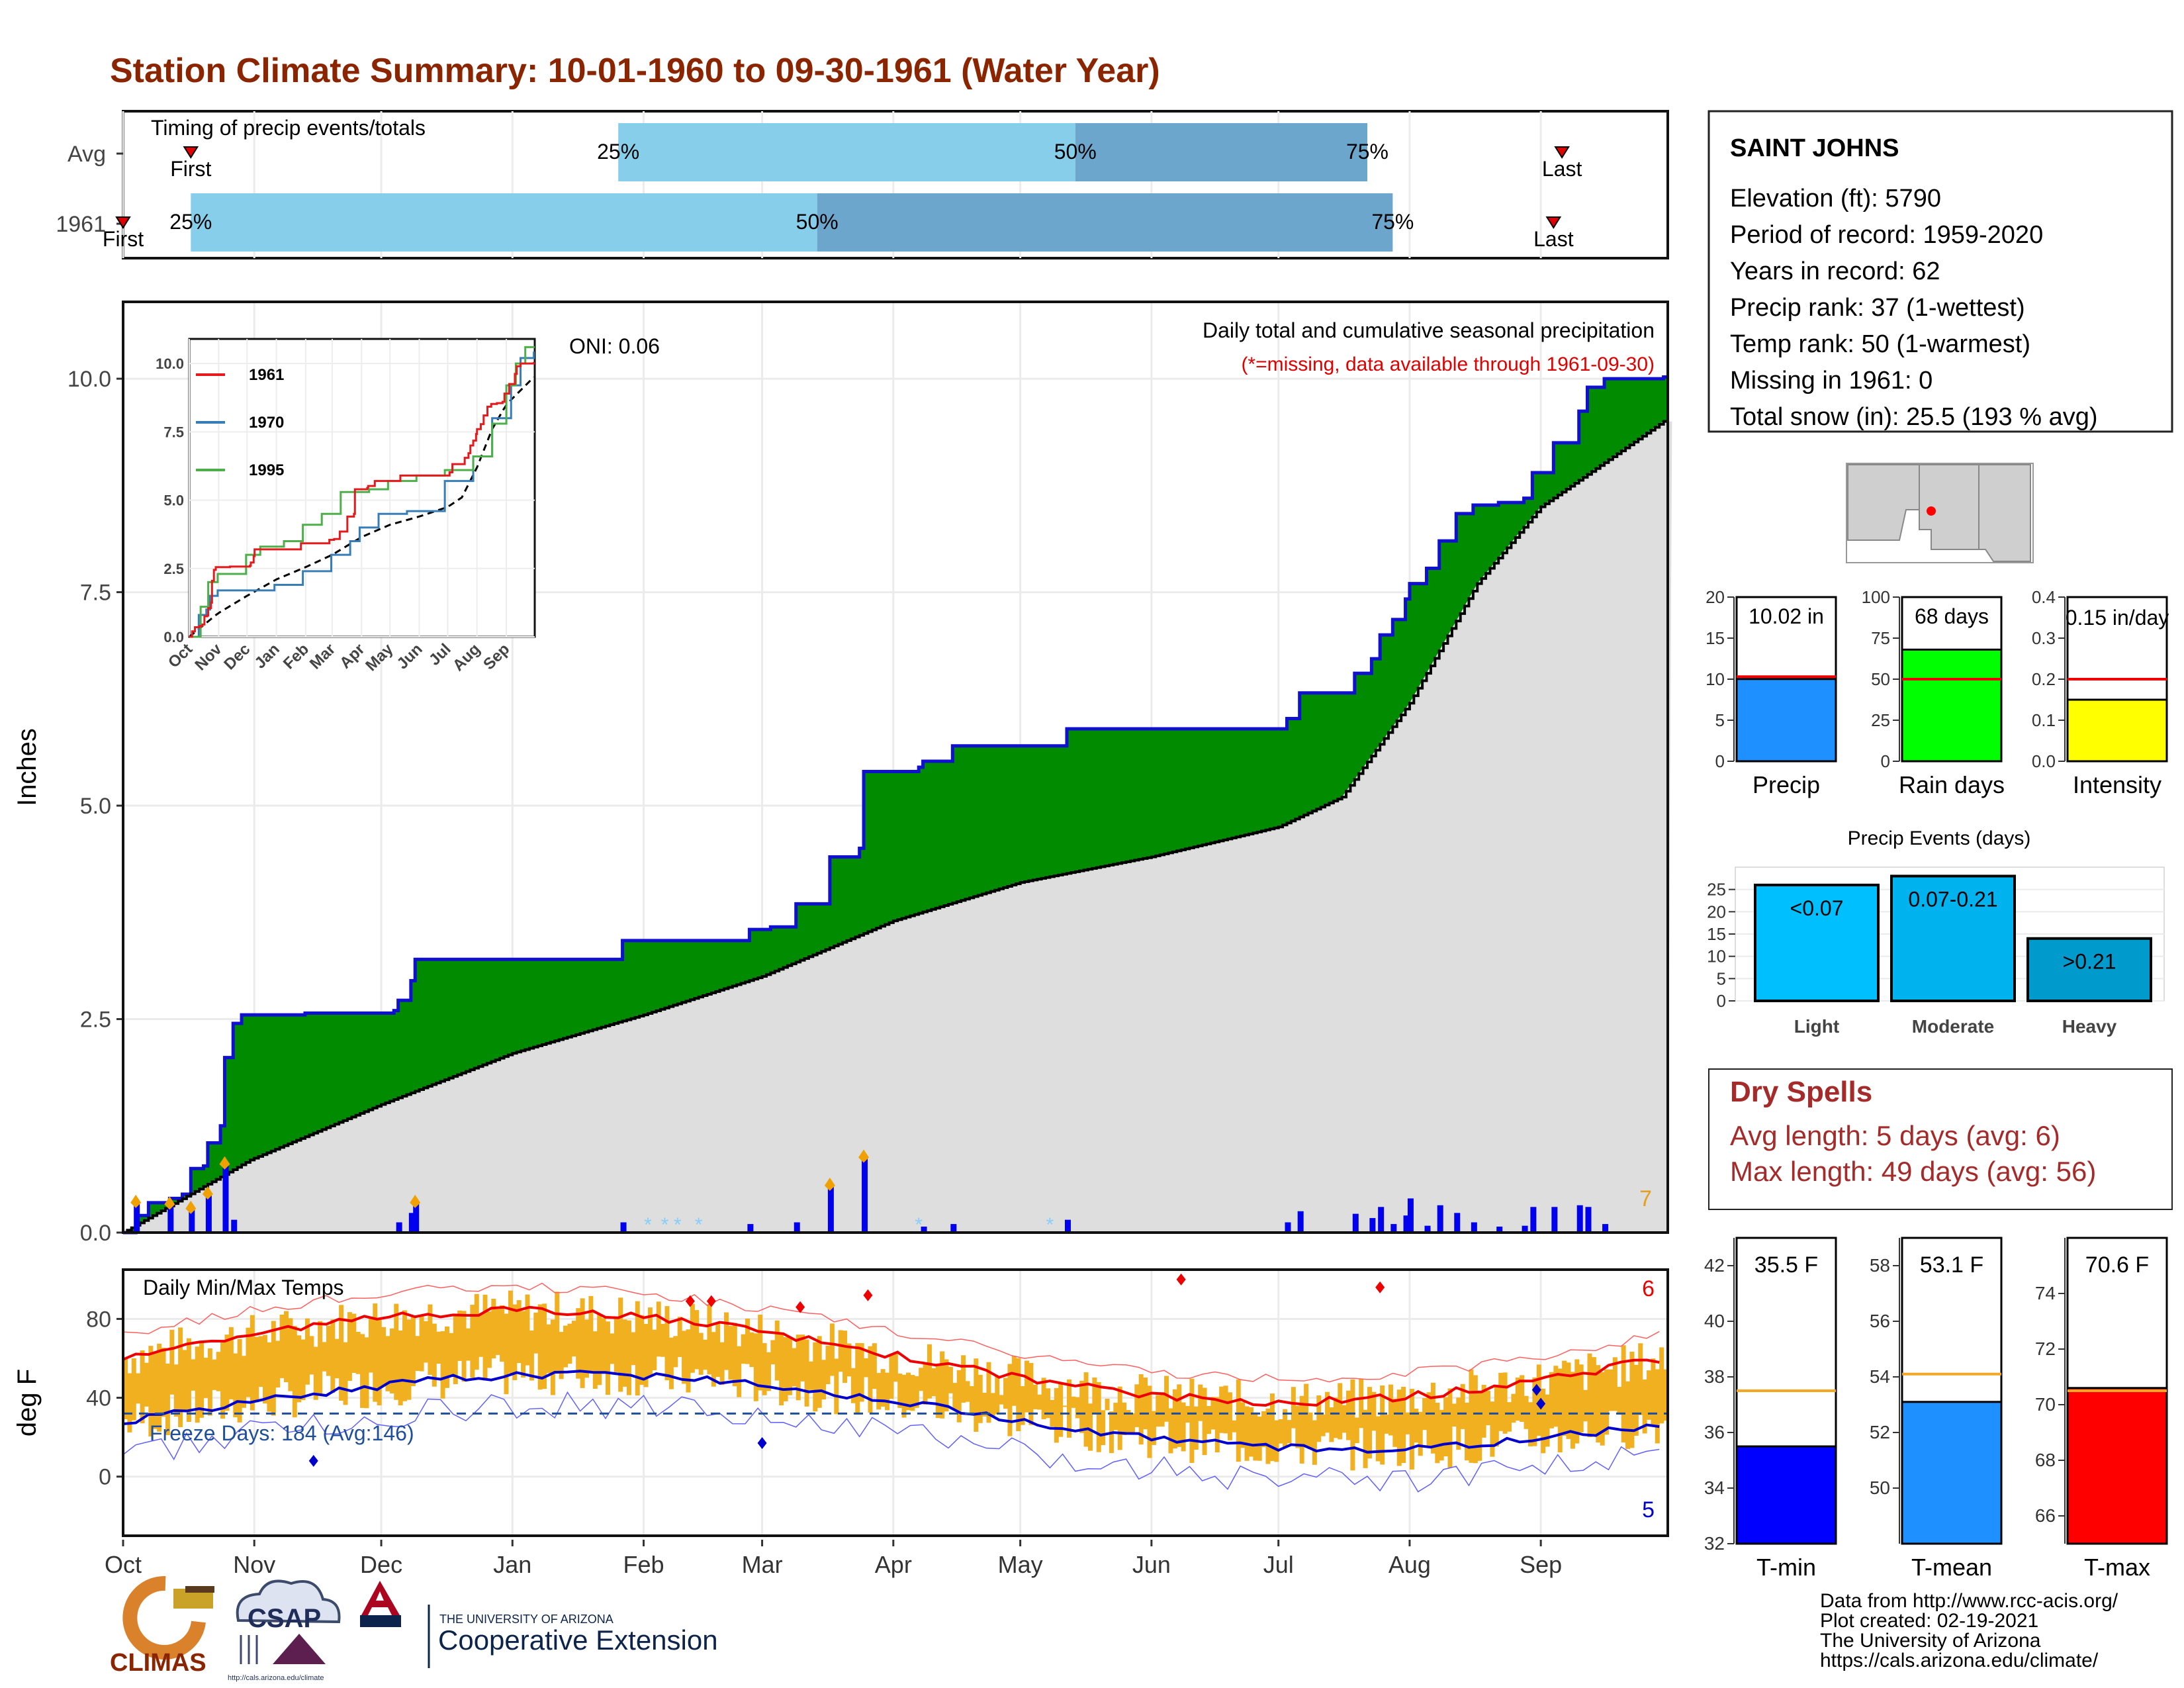 This screenshot has width=2184, height=1688. What do you see at coordinates (2044, 597) in the screenshot?
I see `summary-tick-label: 0.4` at bounding box center [2044, 597].